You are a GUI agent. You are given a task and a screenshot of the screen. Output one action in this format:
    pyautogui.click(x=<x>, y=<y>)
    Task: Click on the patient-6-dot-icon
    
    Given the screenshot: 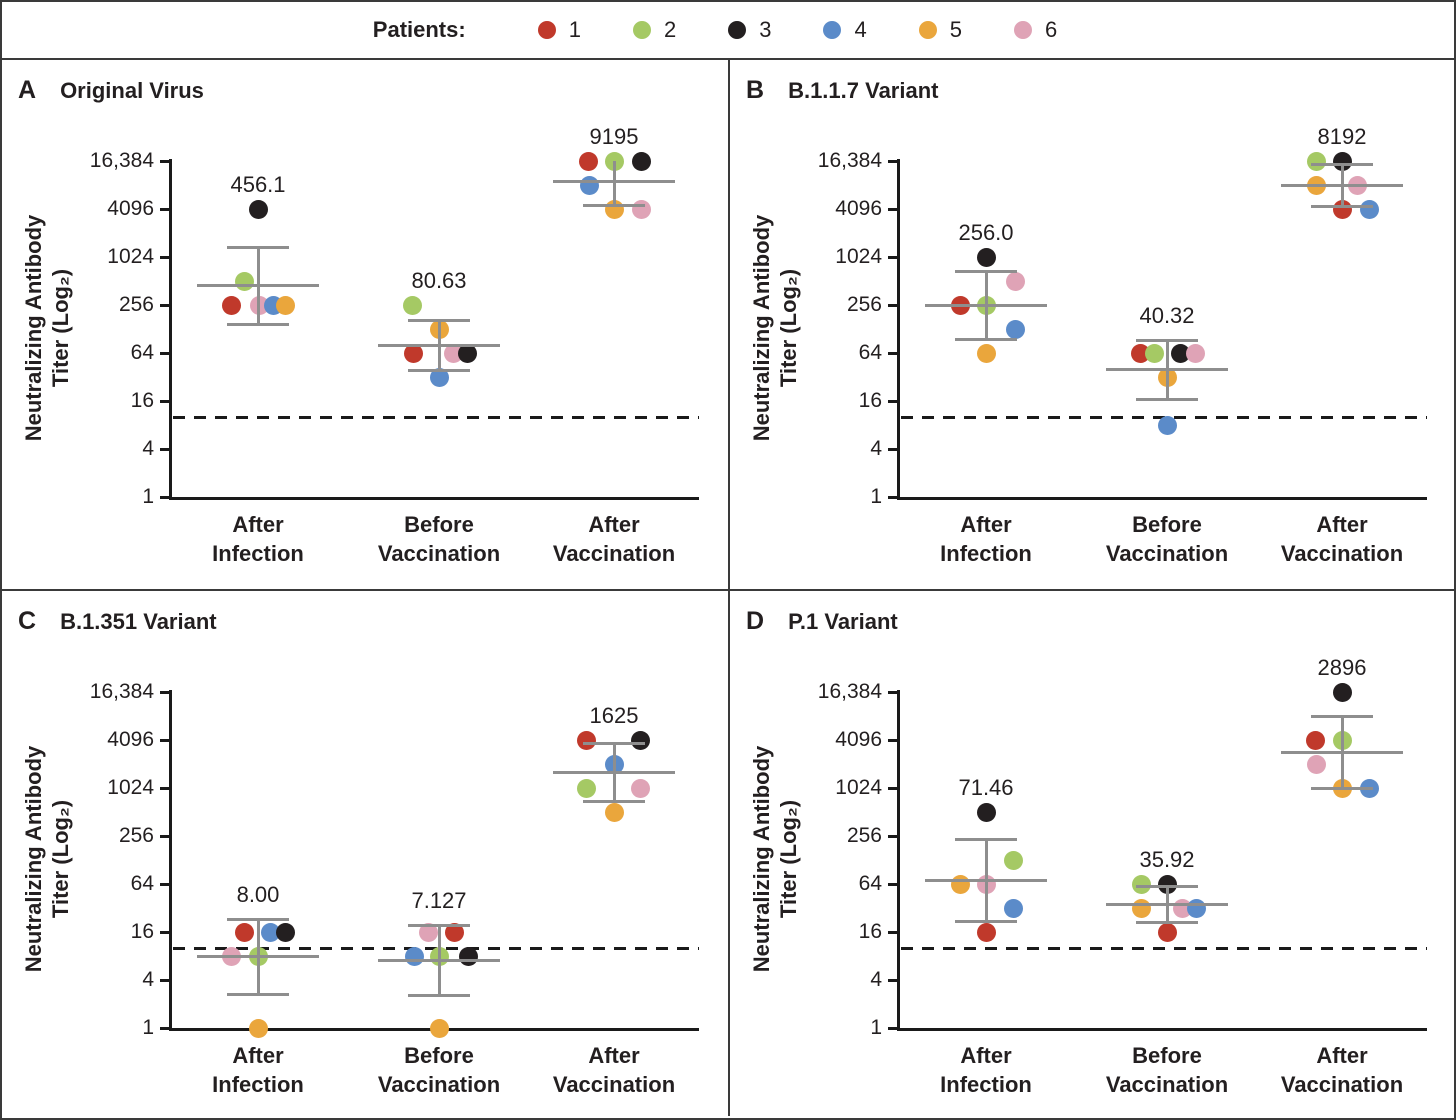 What is the action you would take?
    pyautogui.click(x=1022, y=29)
    